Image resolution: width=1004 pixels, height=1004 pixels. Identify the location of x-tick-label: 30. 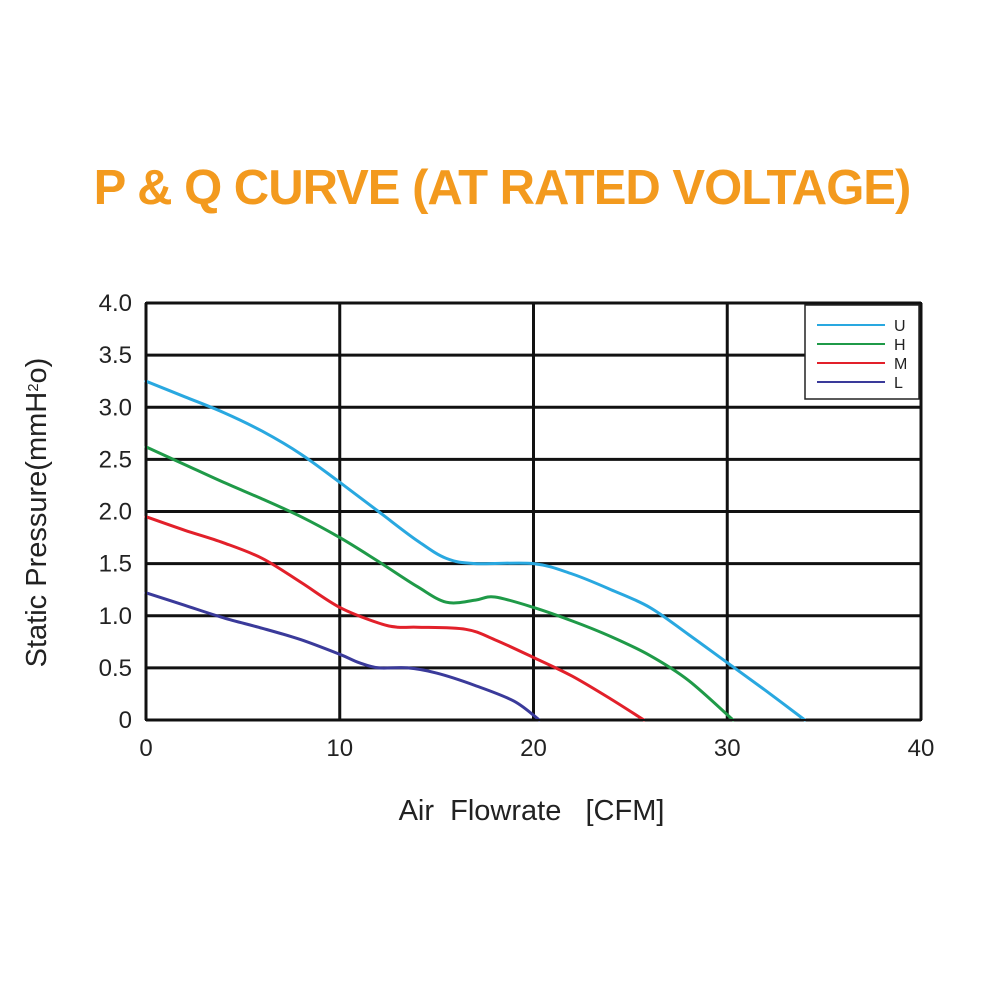
(727, 748).